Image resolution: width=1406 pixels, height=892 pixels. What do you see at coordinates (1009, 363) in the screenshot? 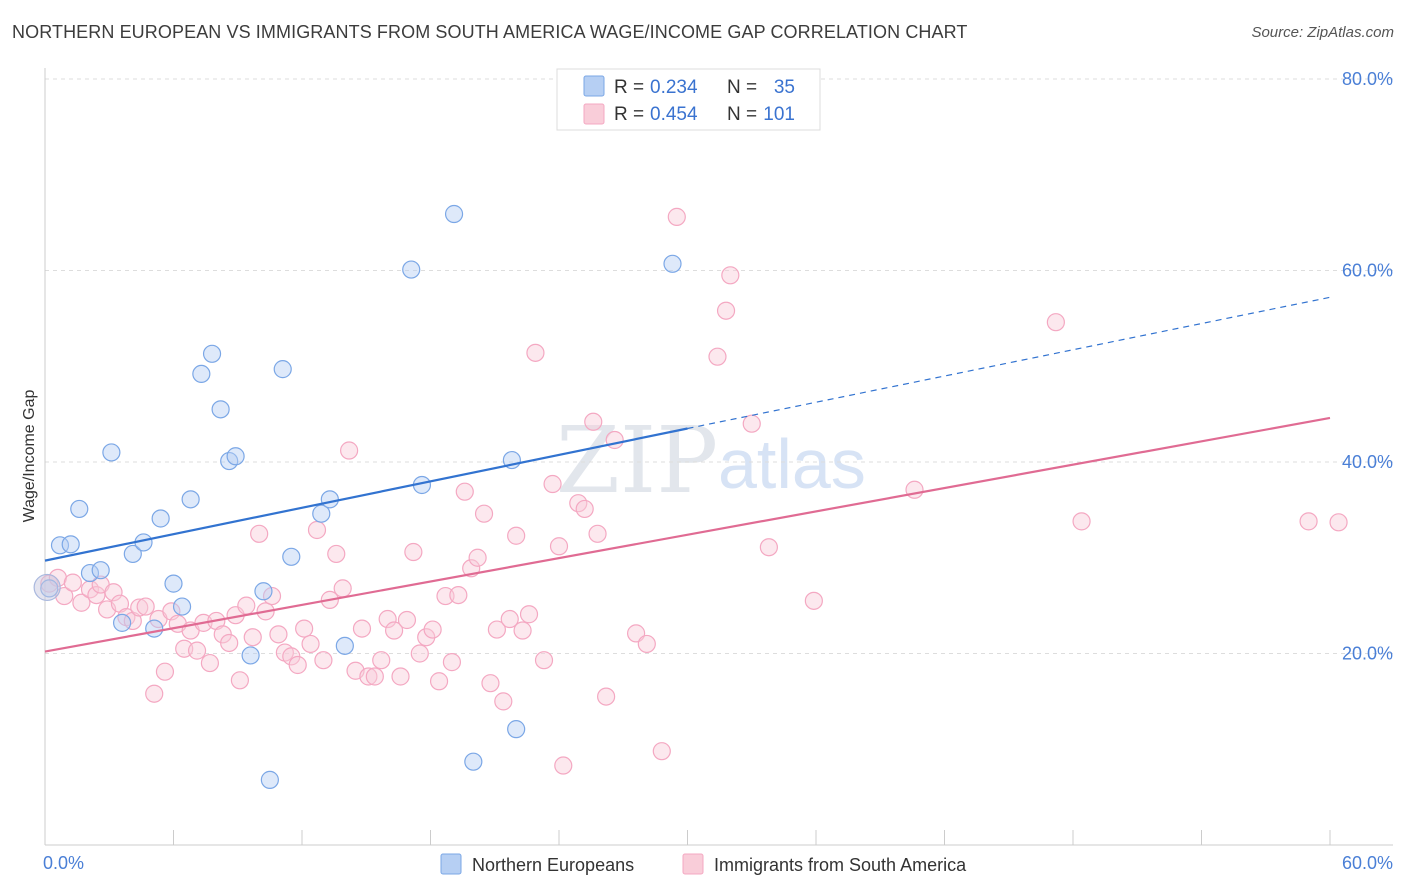
I see `trend-line-northern-europeans-extrapolated` at bounding box center [1009, 363].